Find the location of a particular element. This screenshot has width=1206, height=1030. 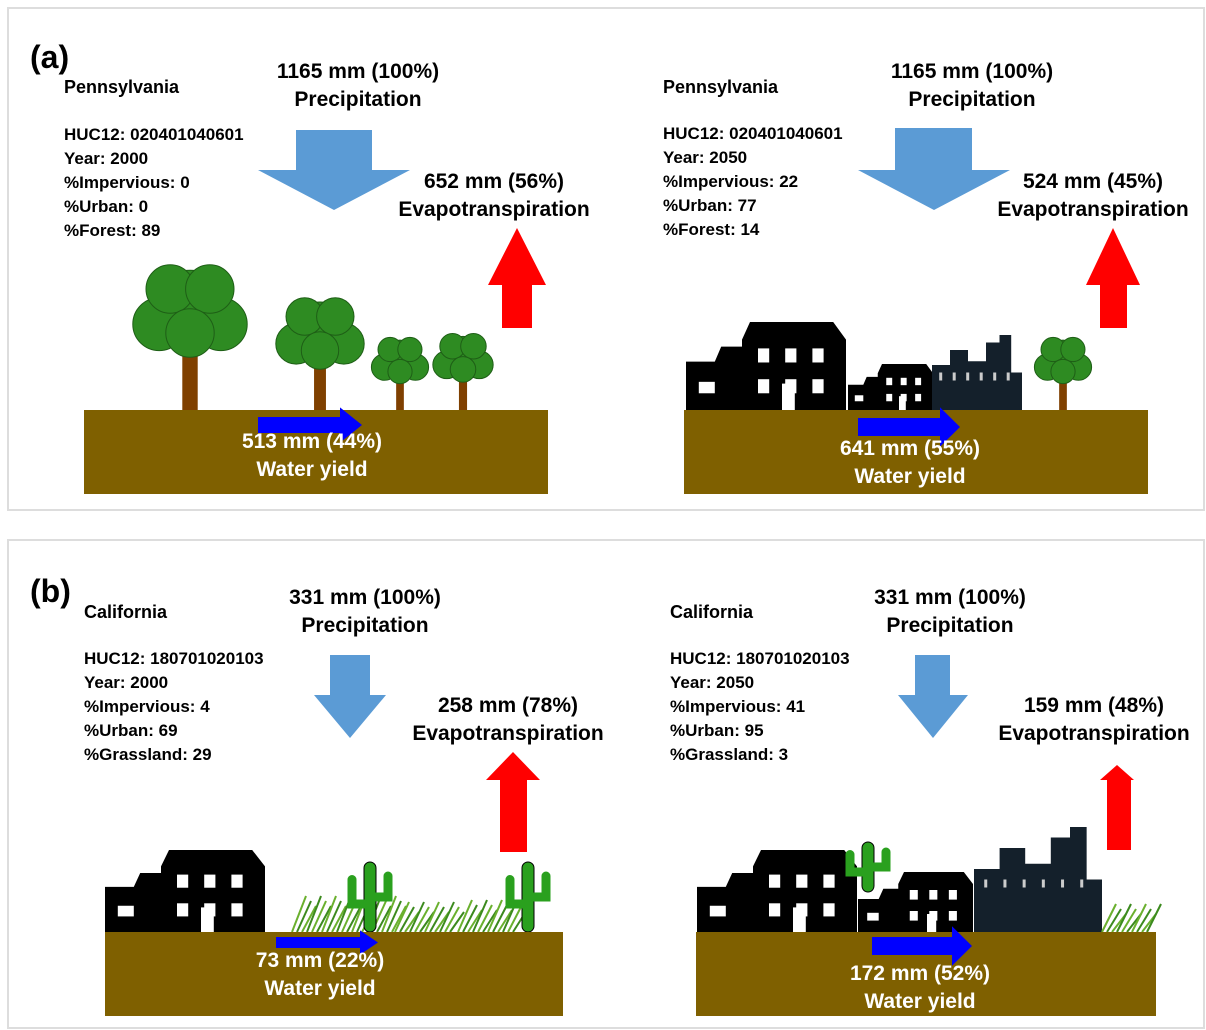

panel-label: (a) is located at coordinates (49, 57).